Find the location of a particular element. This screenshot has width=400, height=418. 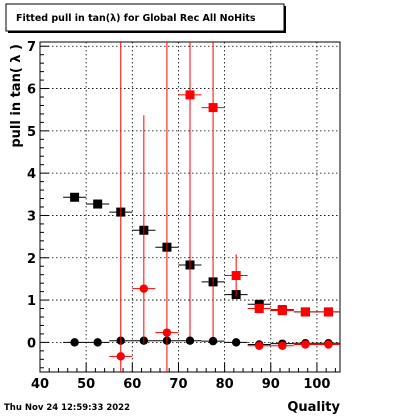

y-tick-label: 0 is located at coordinates (31, 343).